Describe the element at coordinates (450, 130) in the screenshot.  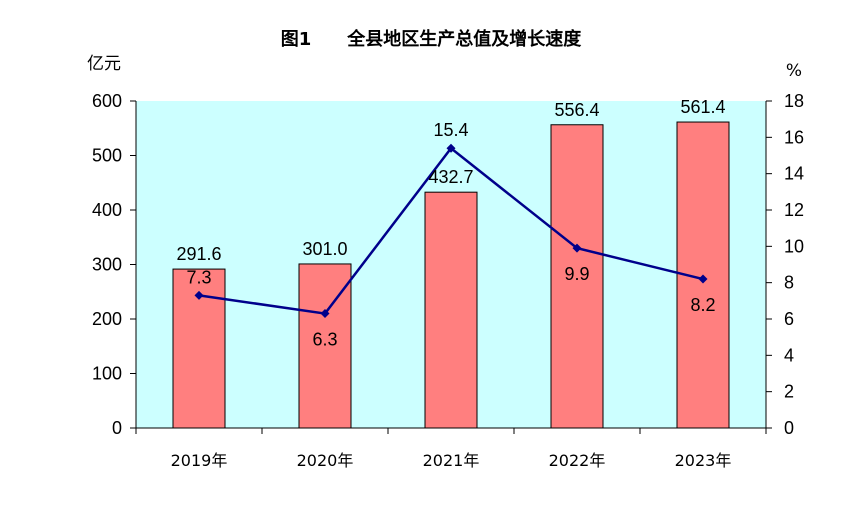
I see `line-value-label: 15.4` at that location.